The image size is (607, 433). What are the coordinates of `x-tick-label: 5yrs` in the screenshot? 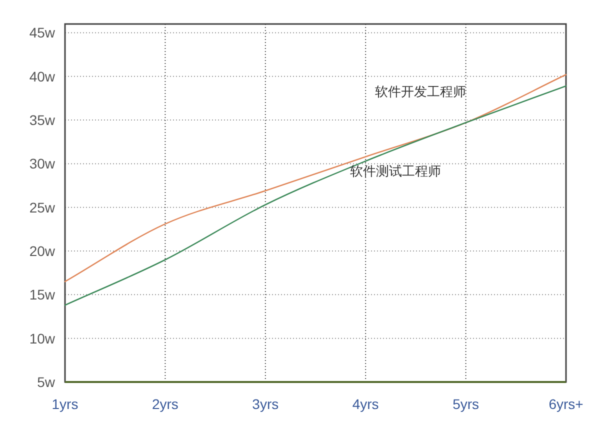 It's located at (466, 404).